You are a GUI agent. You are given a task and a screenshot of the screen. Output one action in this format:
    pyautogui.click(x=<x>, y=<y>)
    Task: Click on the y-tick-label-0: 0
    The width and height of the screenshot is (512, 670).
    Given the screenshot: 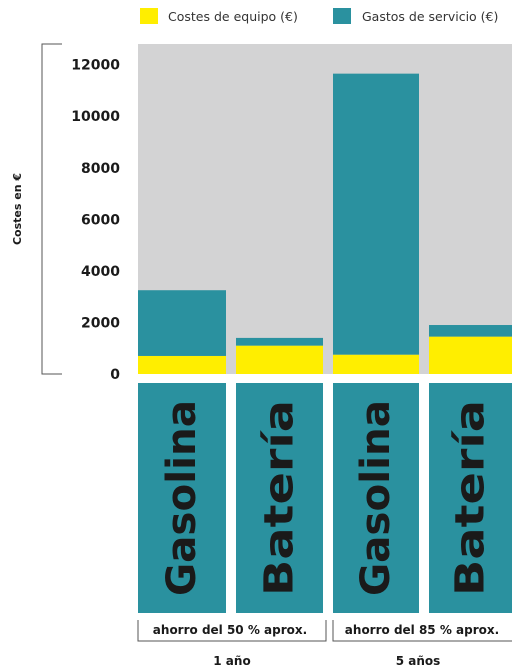 What is the action you would take?
    pyautogui.click(x=115, y=375)
    